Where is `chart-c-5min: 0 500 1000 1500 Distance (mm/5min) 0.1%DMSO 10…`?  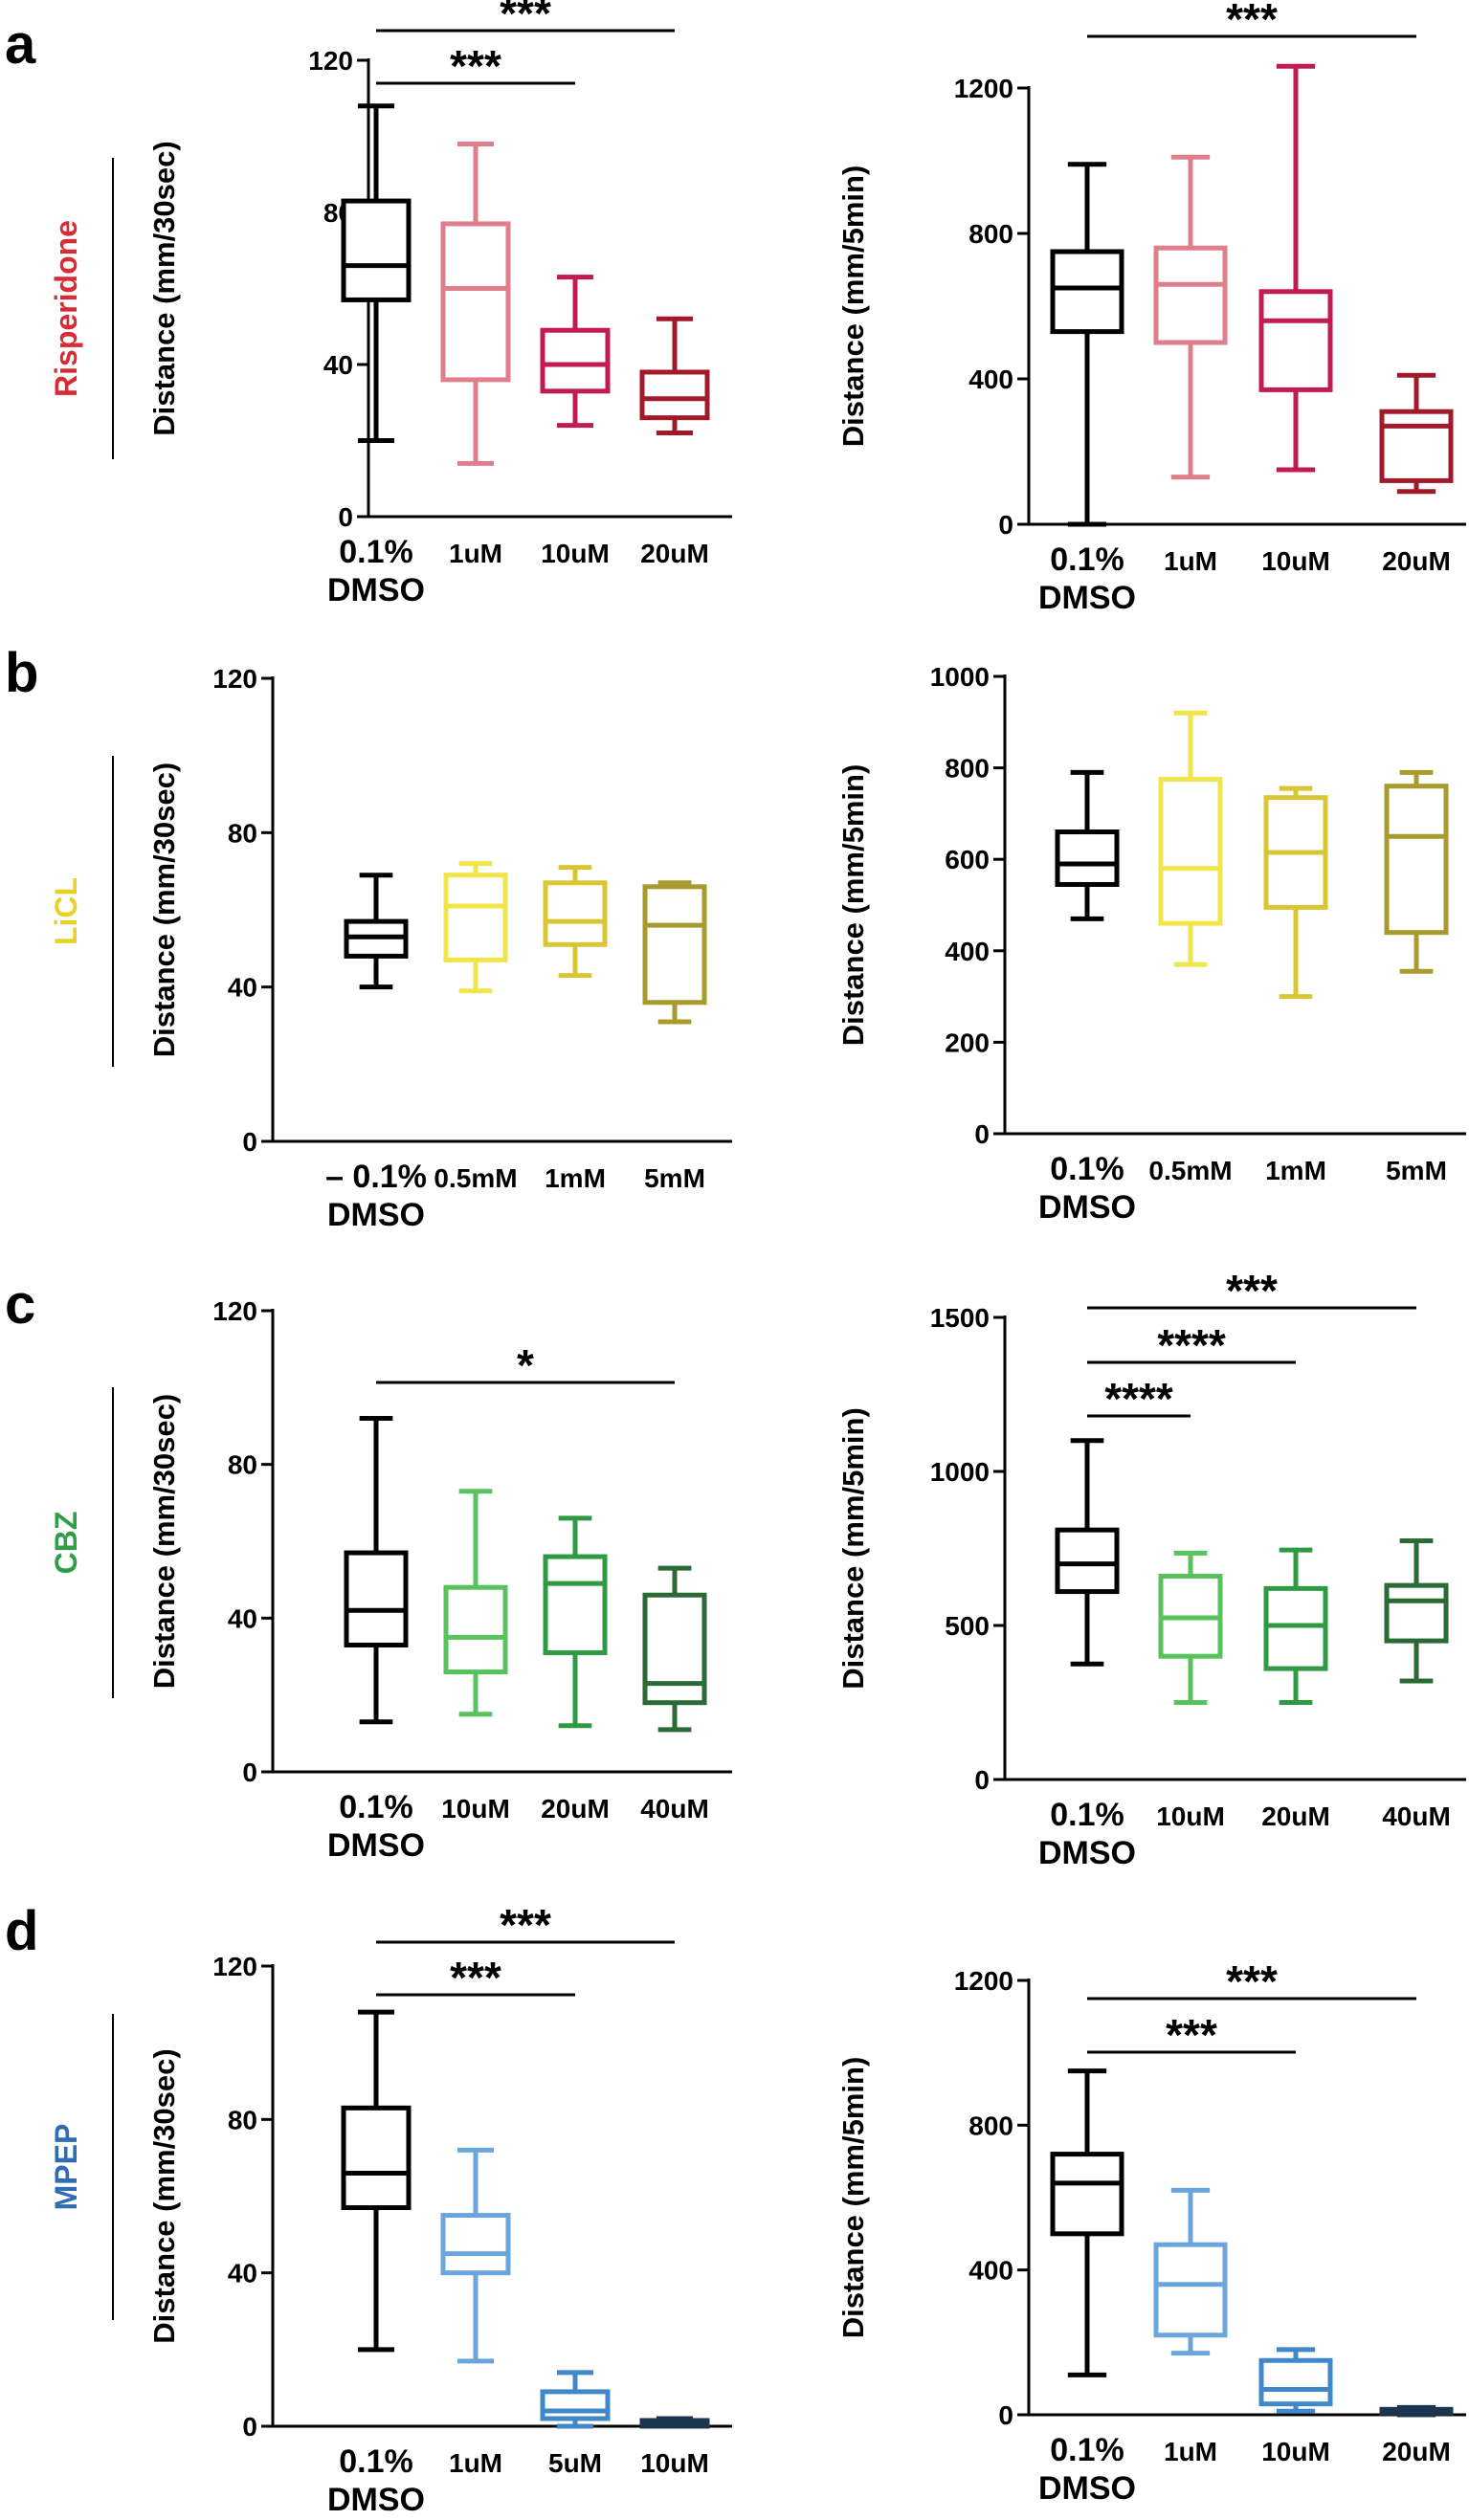 chart-c-5min: 0 500 1000 1500 Distance (mm/5min) 0.1%DMSO 10… is located at coordinates (1151, 1569).